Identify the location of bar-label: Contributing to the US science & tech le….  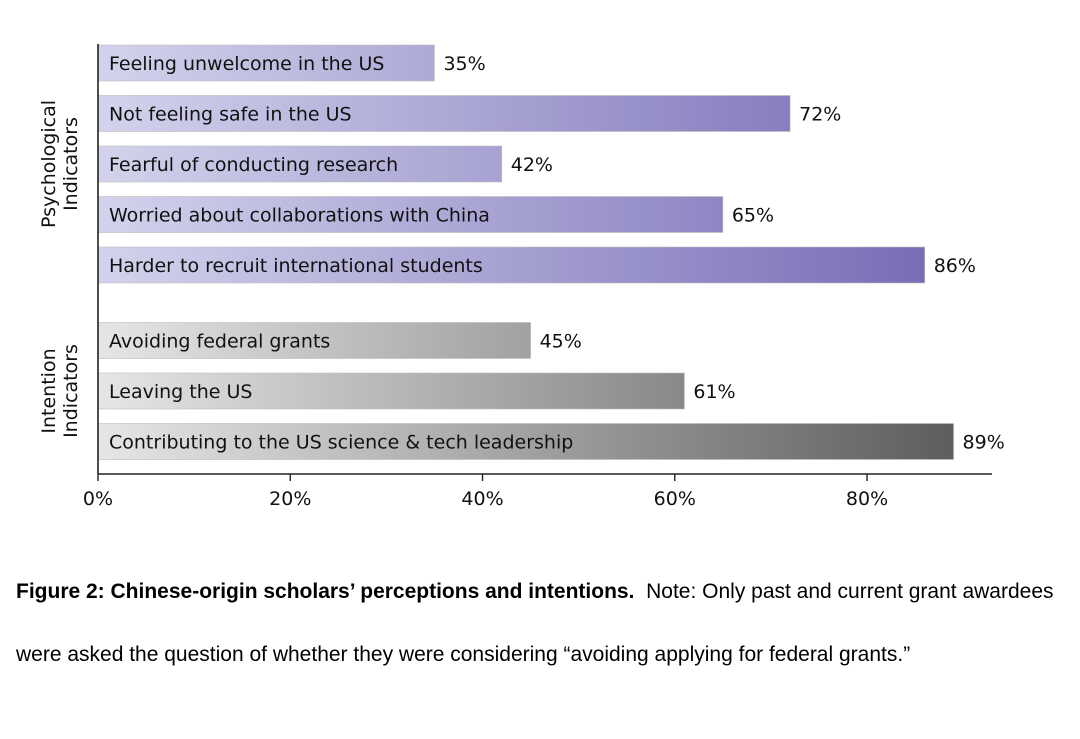
(341, 443).